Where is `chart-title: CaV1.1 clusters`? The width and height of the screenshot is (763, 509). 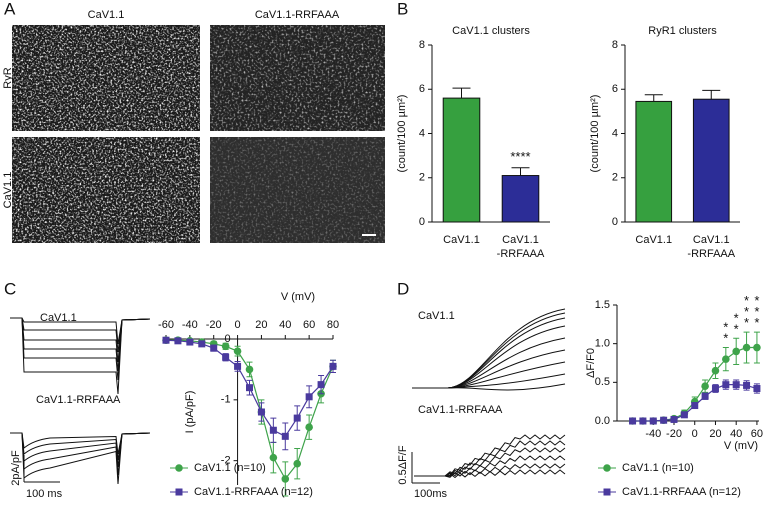 chart-title: CaV1.1 clusters is located at coordinates (491, 31).